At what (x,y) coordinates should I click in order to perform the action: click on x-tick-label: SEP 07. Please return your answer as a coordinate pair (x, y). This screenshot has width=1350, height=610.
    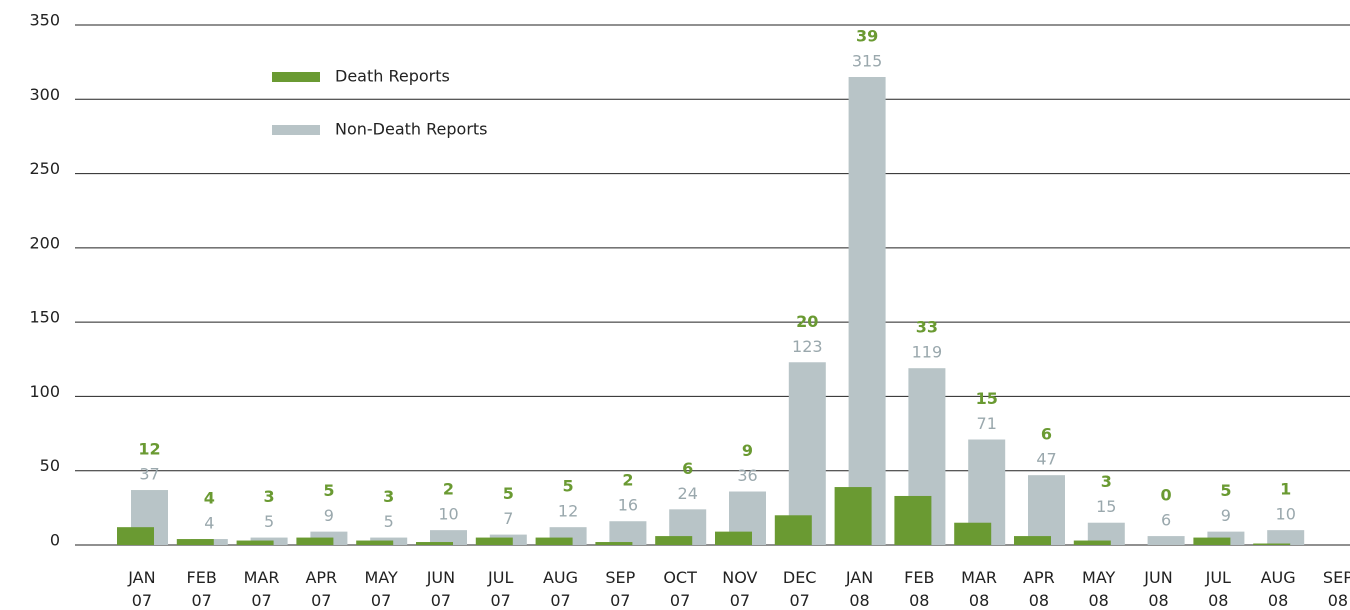
    Looking at the image, I should click on (620, 589).